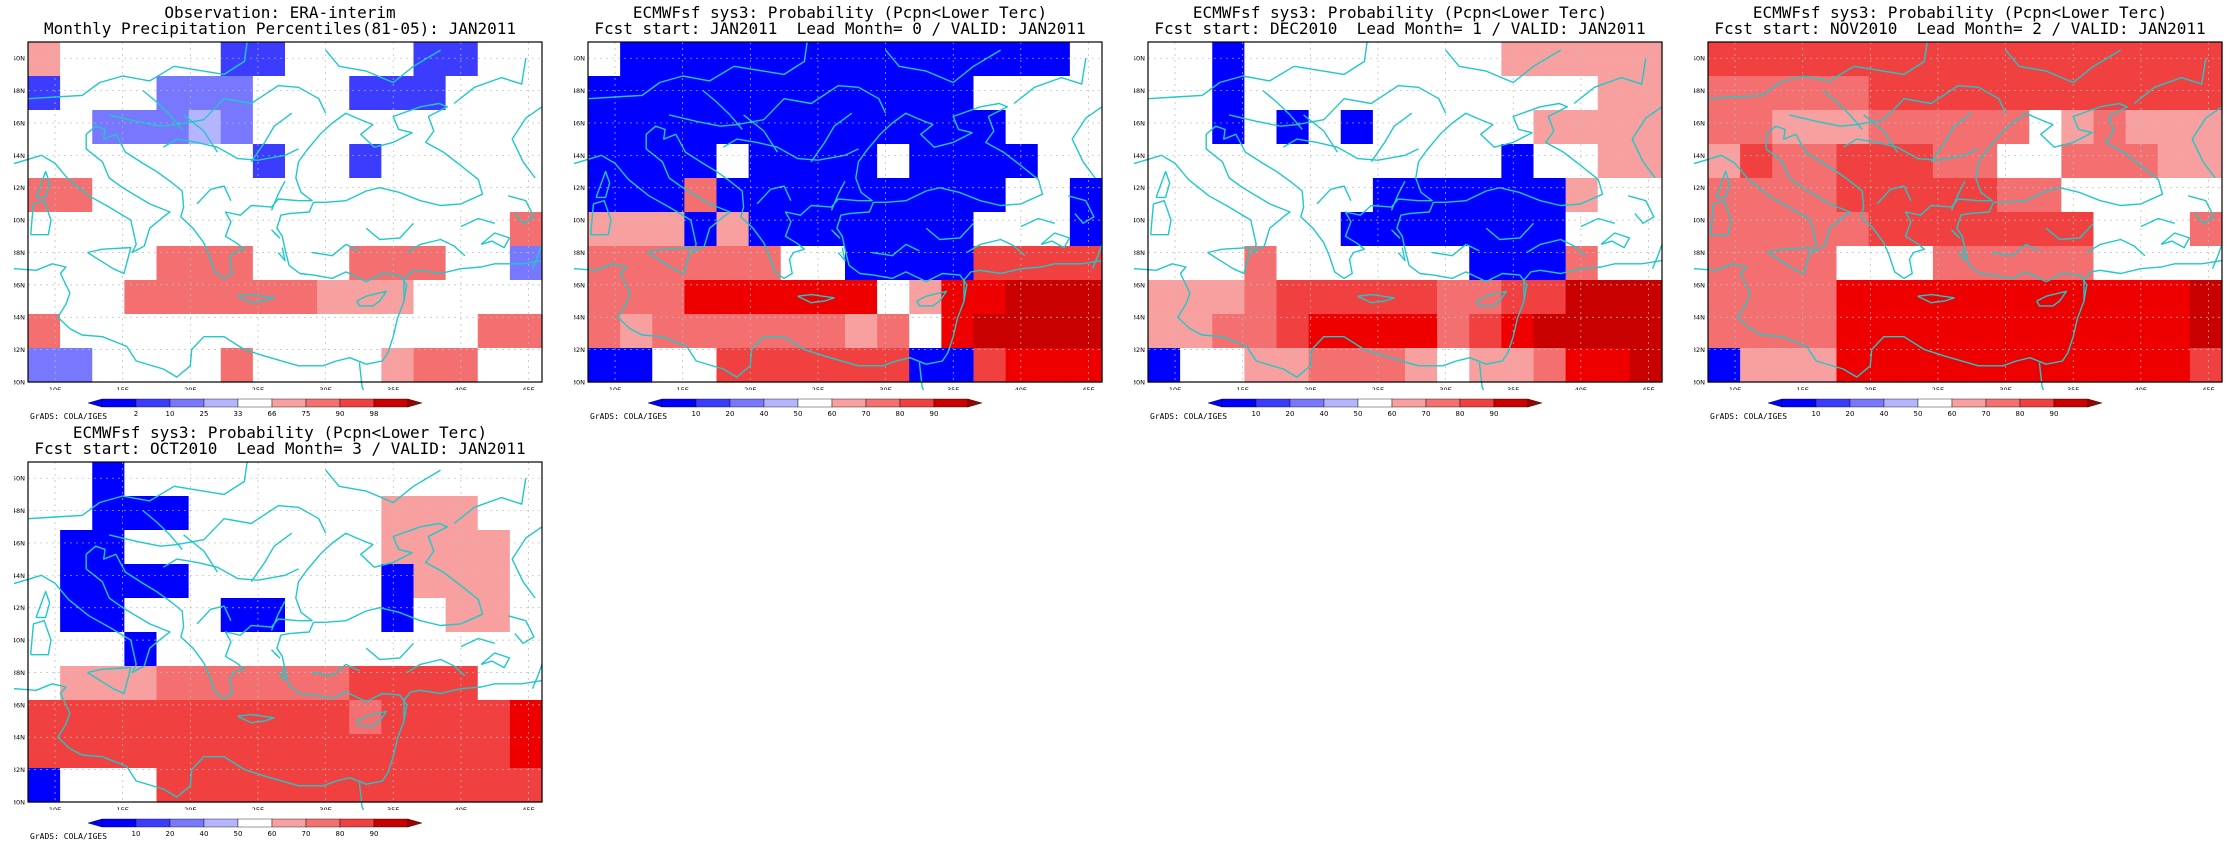 The width and height of the screenshot is (2240, 848). Describe the element at coordinates (1324, 414) in the screenshot. I see `colorbar-label: 40` at that location.